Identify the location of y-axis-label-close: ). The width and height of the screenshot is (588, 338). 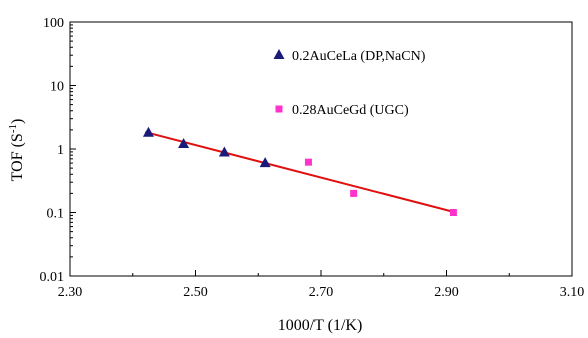
(17, 121).